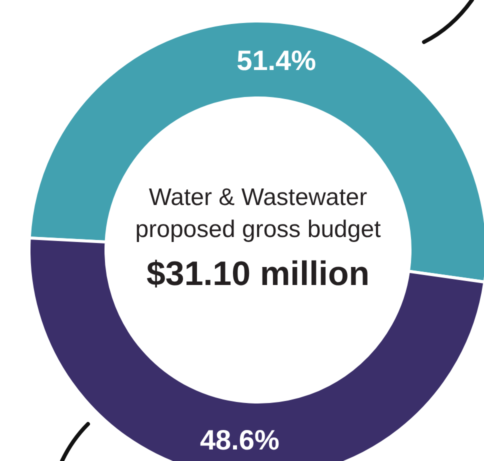 Image resolution: width=484 pixels, height=461 pixels. I want to click on data-label: 48.6%, so click(240, 440).